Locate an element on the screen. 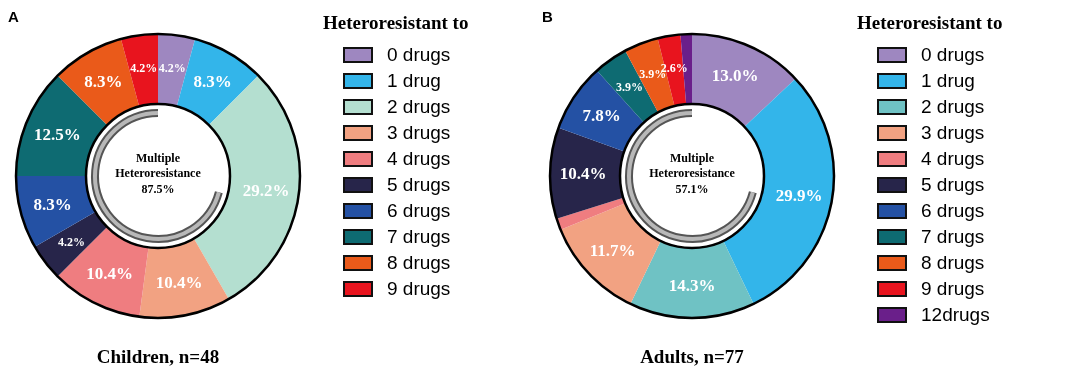  text: 57.1% is located at coordinates (692, 189).